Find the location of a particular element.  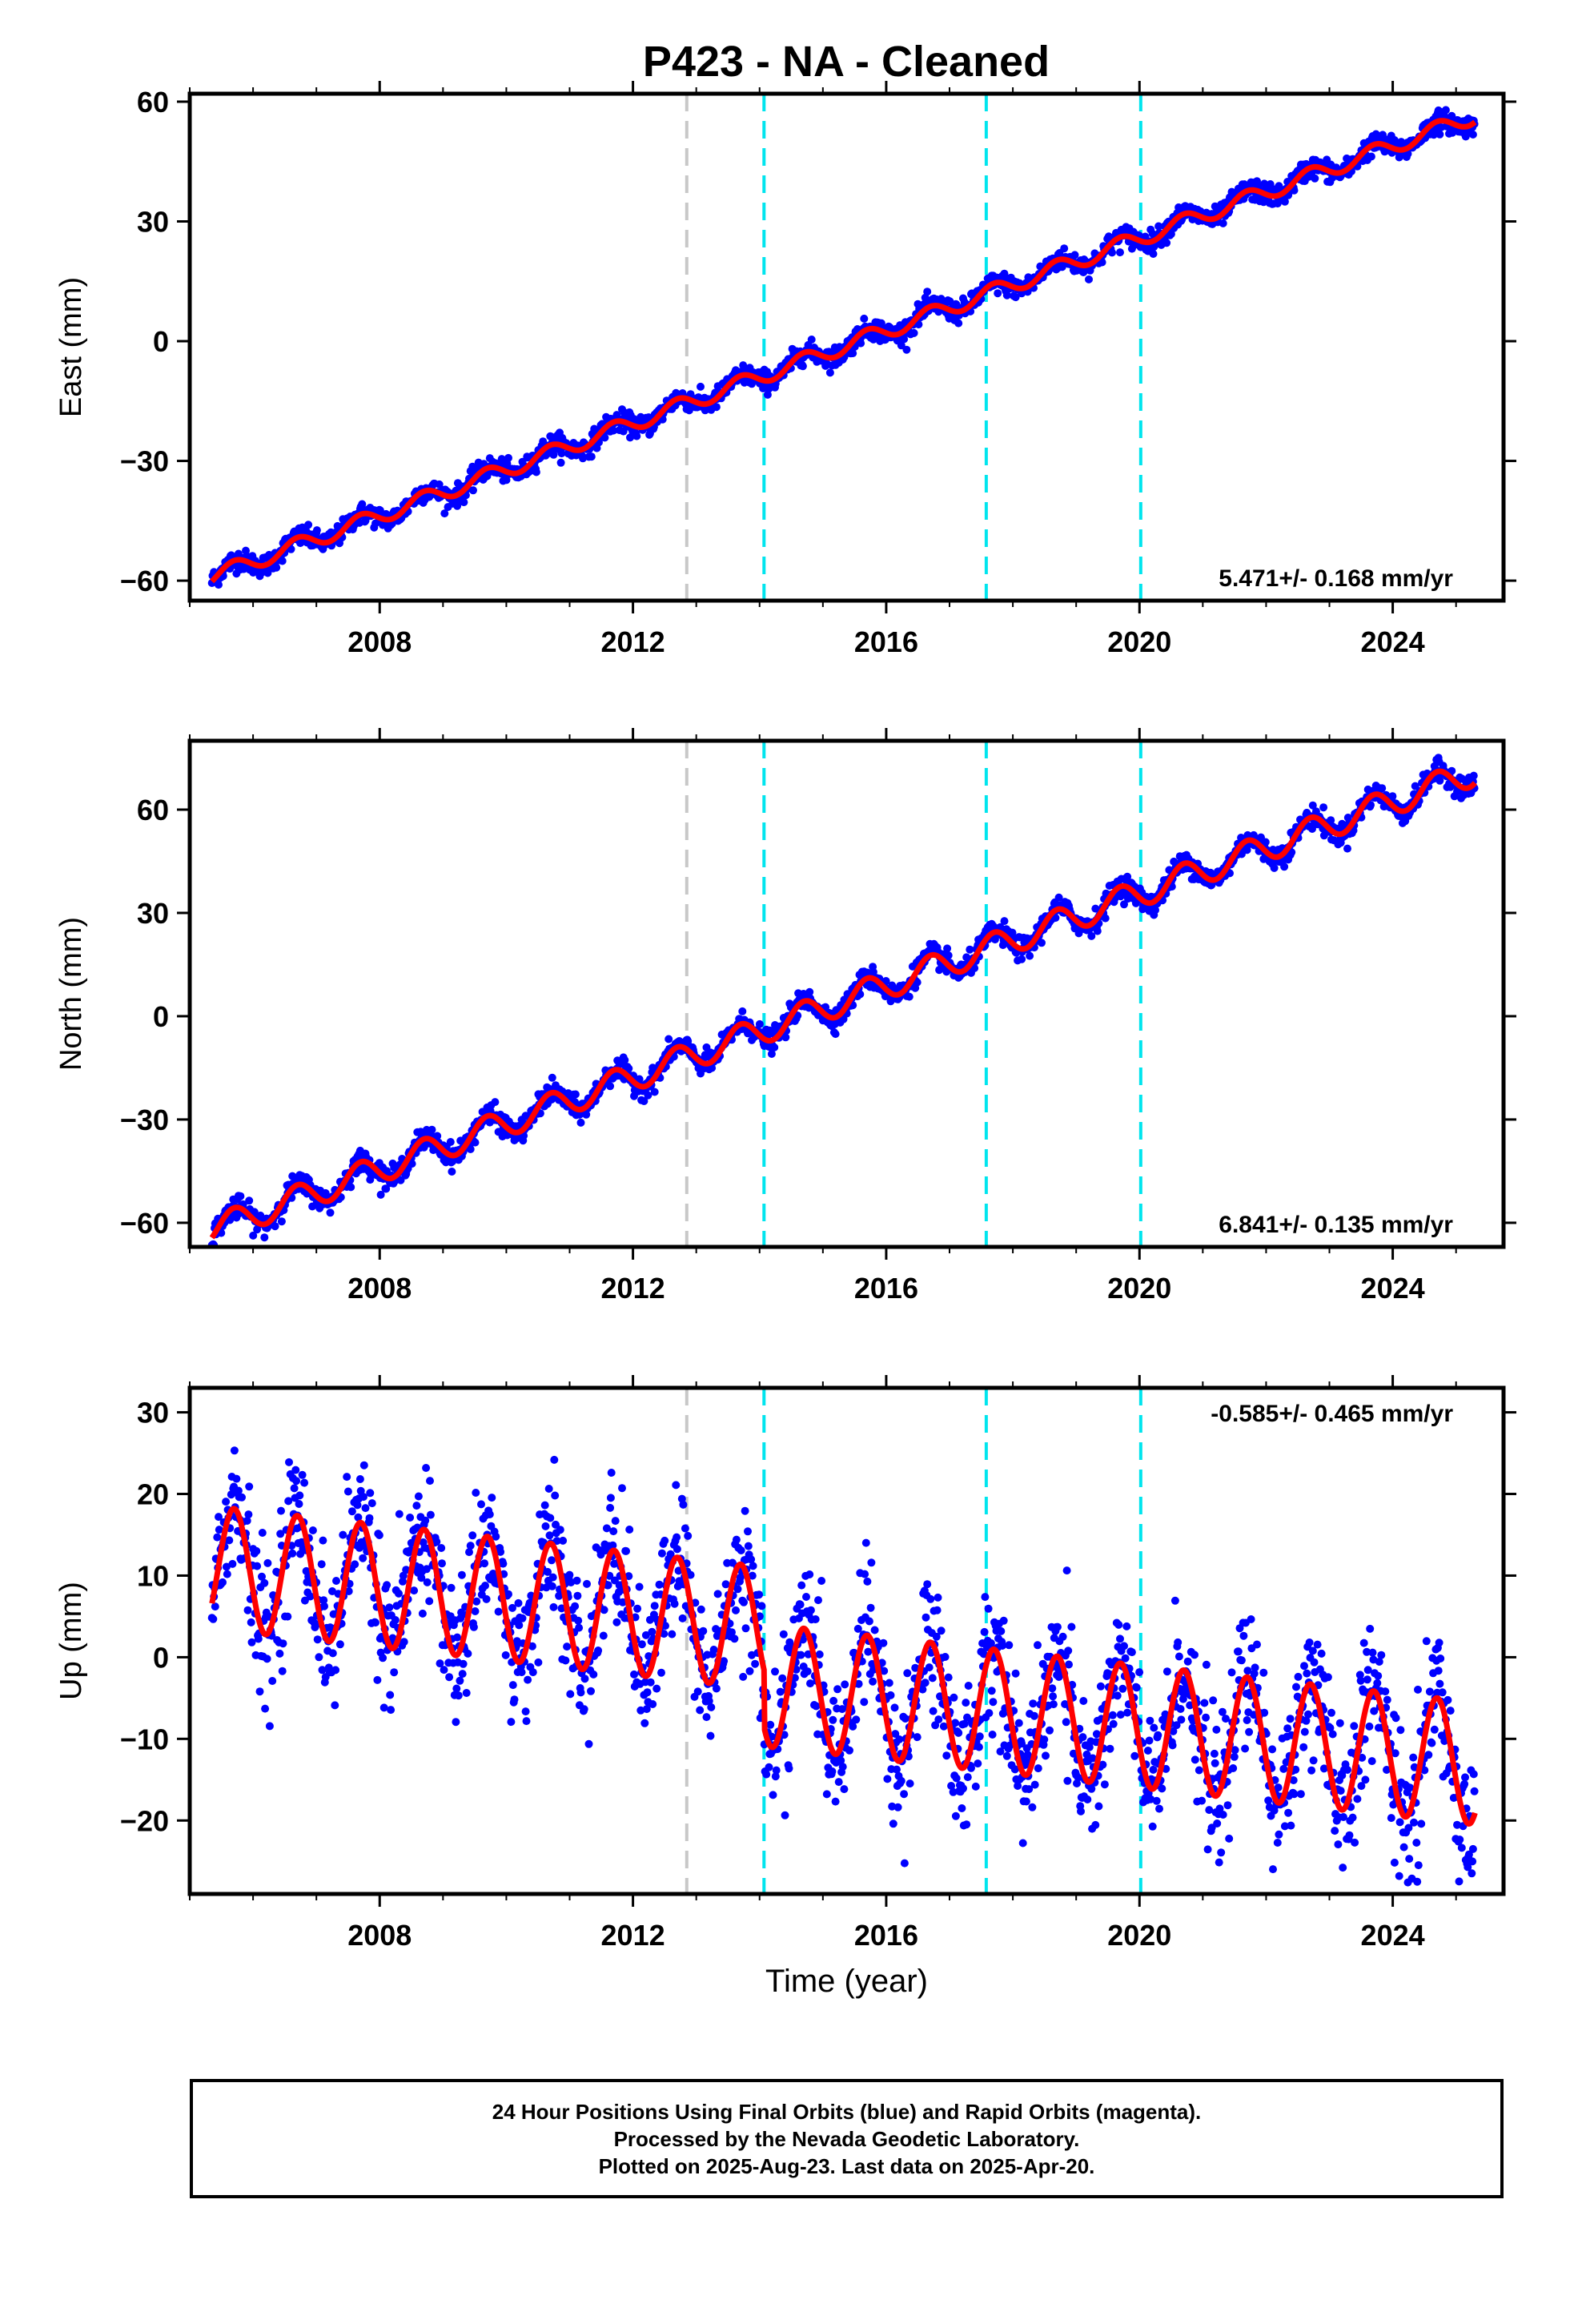

rate-annotation: 5.471+/- 0.168 mm/yr is located at coordinates (1336, 578).